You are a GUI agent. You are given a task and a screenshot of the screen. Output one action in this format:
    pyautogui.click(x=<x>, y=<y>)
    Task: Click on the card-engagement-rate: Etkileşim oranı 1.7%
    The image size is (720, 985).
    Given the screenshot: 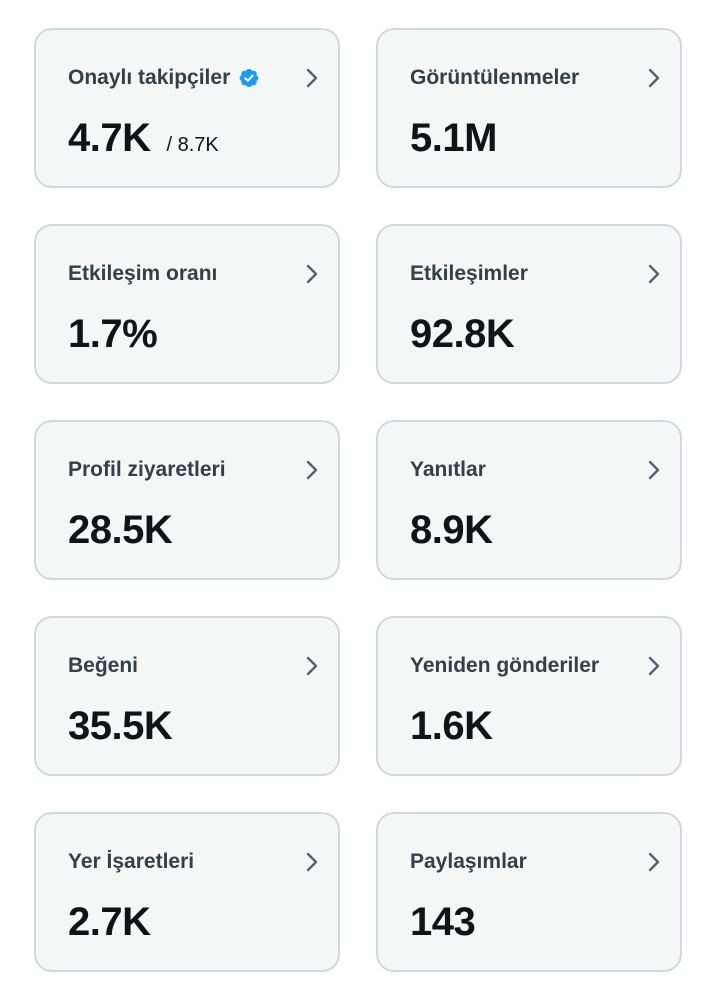 What is the action you would take?
    pyautogui.click(x=187, y=304)
    